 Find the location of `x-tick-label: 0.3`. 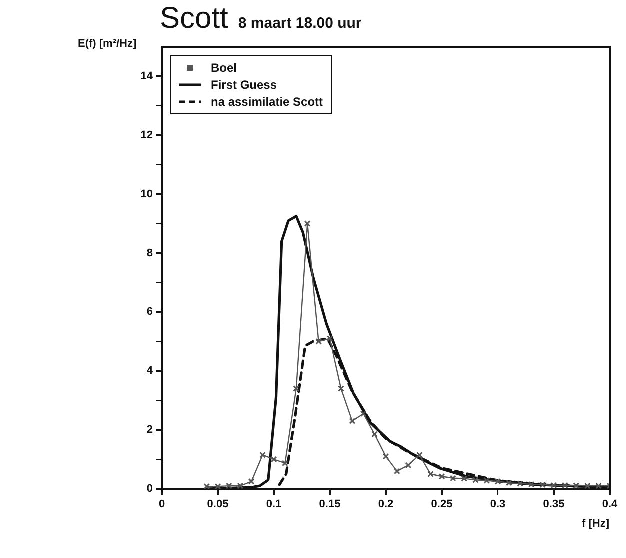

x-tick-label: 0.3 is located at coordinates (498, 504).